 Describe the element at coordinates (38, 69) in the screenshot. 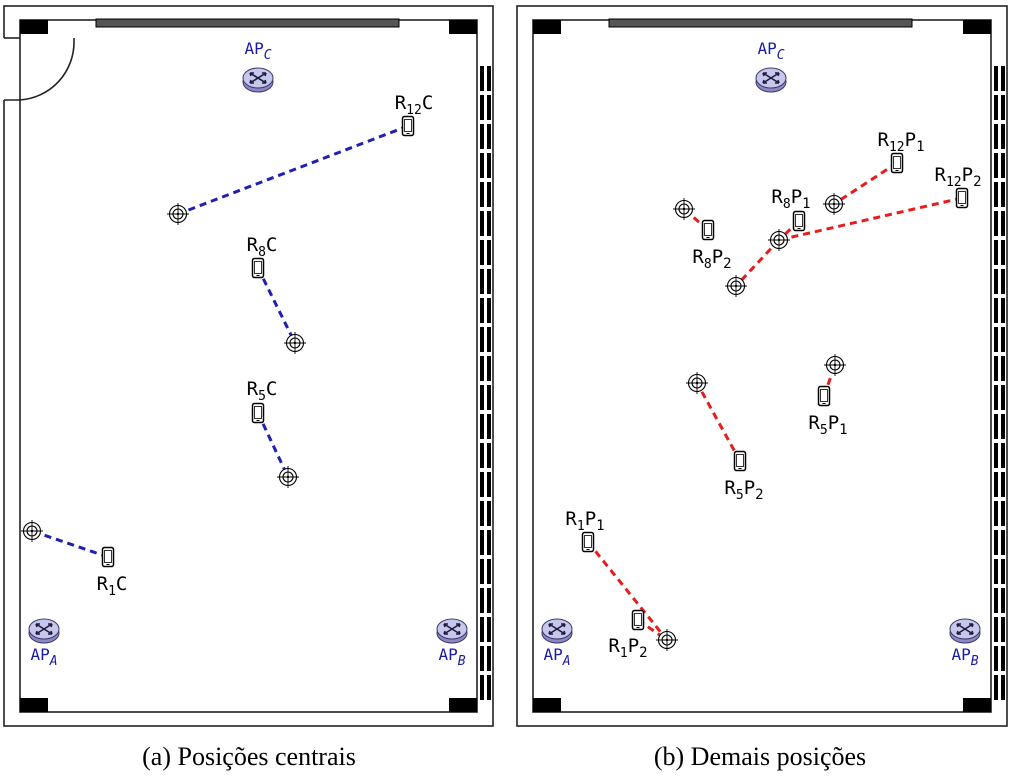

I see `door` at that location.